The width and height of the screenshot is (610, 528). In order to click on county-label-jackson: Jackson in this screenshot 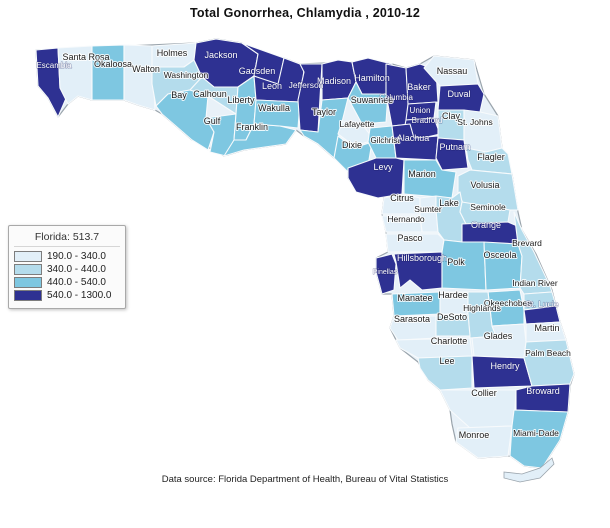, I will do `click(220, 55)`.